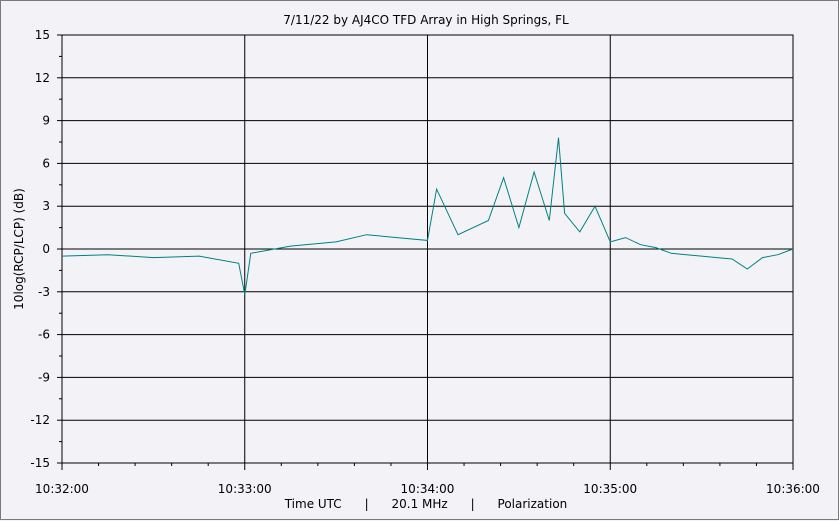 The height and width of the screenshot is (521, 839). Describe the element at coordinates (42, 78) in the screenshot. I see `y-tick-label: 12` at that location.